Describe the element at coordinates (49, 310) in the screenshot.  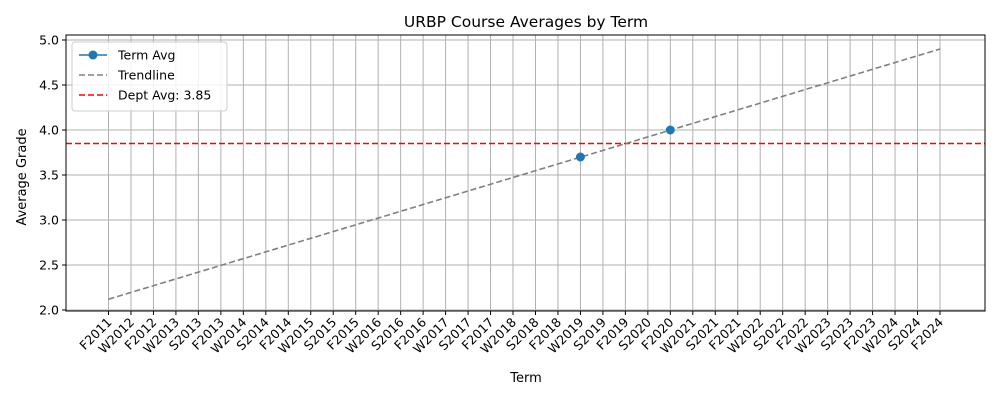
I see `y-tick-label: 2.0` at that location.